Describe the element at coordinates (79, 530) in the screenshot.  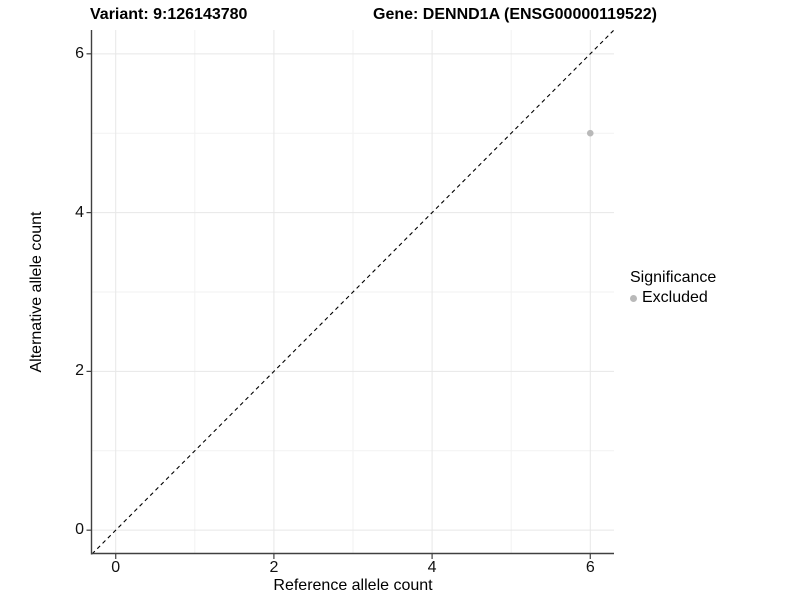
I see `y-tick-label: 0` at that location.